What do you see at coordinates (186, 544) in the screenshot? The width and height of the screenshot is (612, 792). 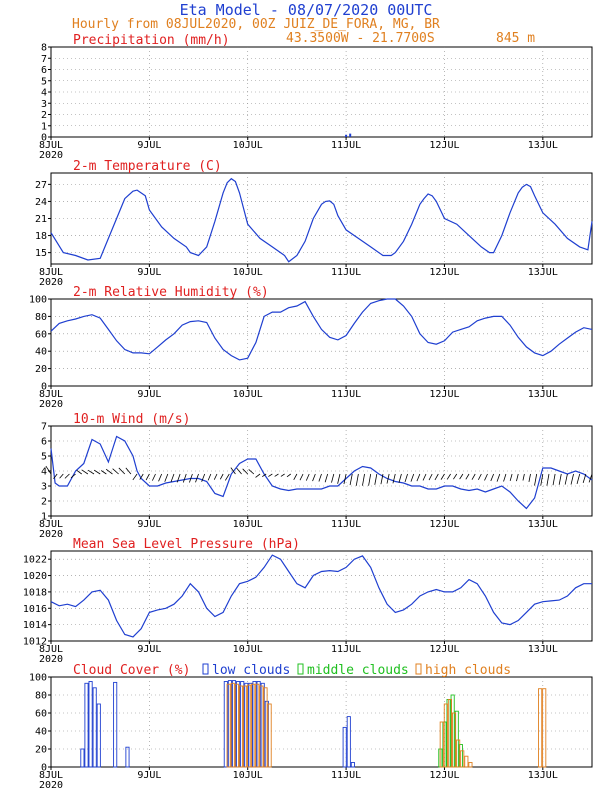 I see `panel-title: Mean Sea Level Pressure (hPa)` at bounding box center [186, 544].